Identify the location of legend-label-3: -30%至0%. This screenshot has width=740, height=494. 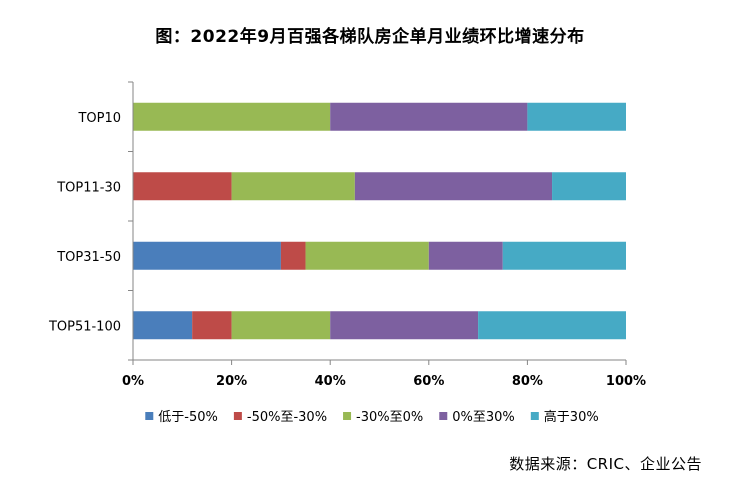
(389, 417).